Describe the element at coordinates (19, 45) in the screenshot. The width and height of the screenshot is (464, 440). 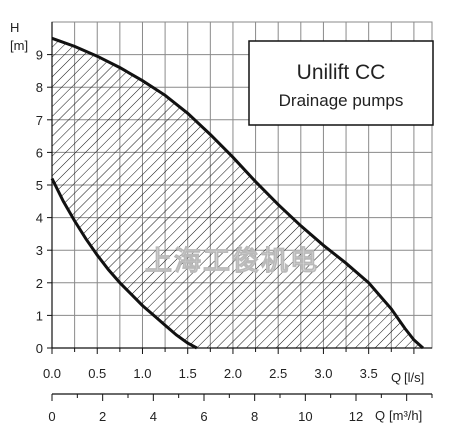
I see `y-axis-unit: [m]` at that location.